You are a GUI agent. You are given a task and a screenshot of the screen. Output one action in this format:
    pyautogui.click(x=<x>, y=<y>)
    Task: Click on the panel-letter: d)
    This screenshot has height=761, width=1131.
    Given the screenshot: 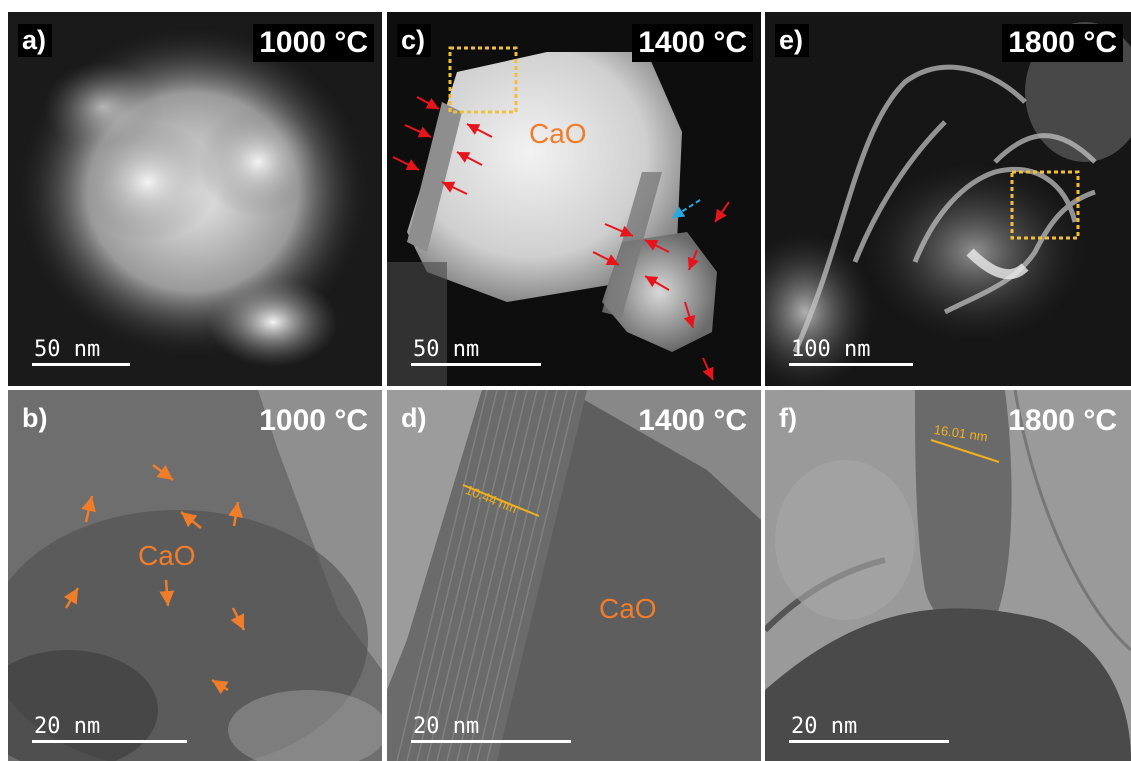 What is the action you would take?
    pyautogui.click(x=414, y=418)
    